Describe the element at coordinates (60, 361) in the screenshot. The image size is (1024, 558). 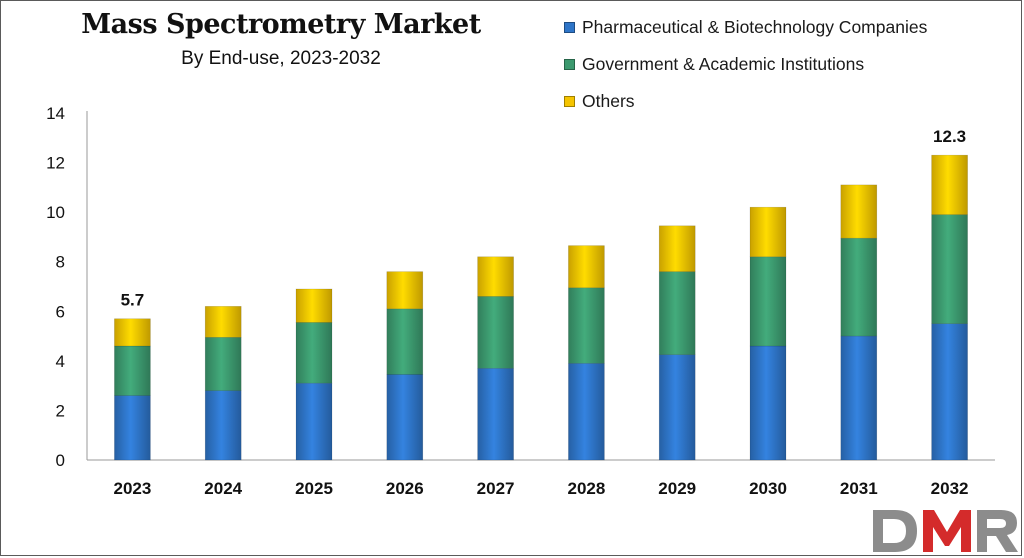
I see `y-tick-label: 4` at that location.